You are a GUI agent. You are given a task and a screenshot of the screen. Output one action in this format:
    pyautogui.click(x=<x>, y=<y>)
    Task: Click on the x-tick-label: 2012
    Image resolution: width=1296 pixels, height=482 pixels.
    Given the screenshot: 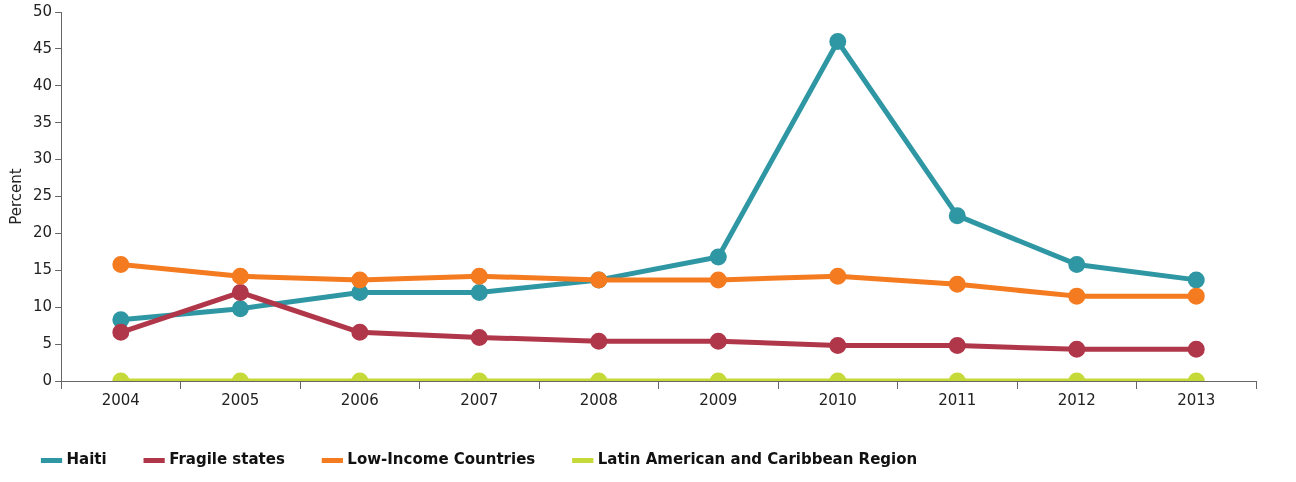 What is the action you would take?
    pyautogui.click(x=1076, y=399)
    